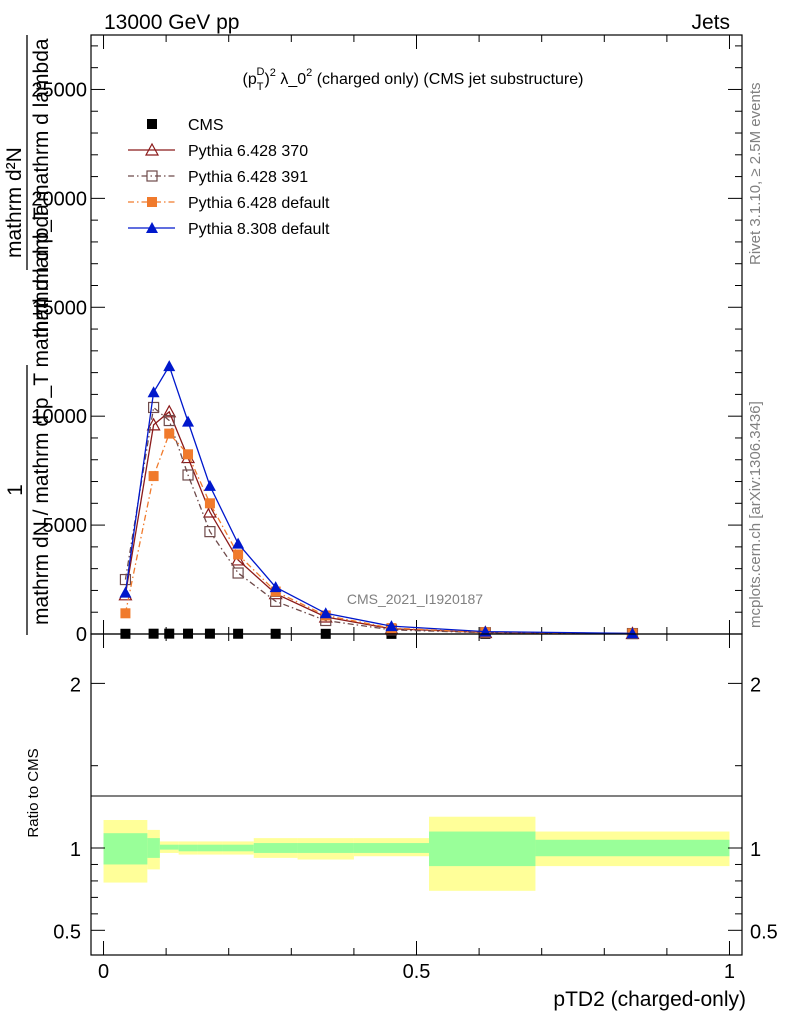 The image size is (786, 1024). What do you see at coordinates (416, 853) in the screenshot?
I see `ratio-bands` at bounding box center [416, 853].